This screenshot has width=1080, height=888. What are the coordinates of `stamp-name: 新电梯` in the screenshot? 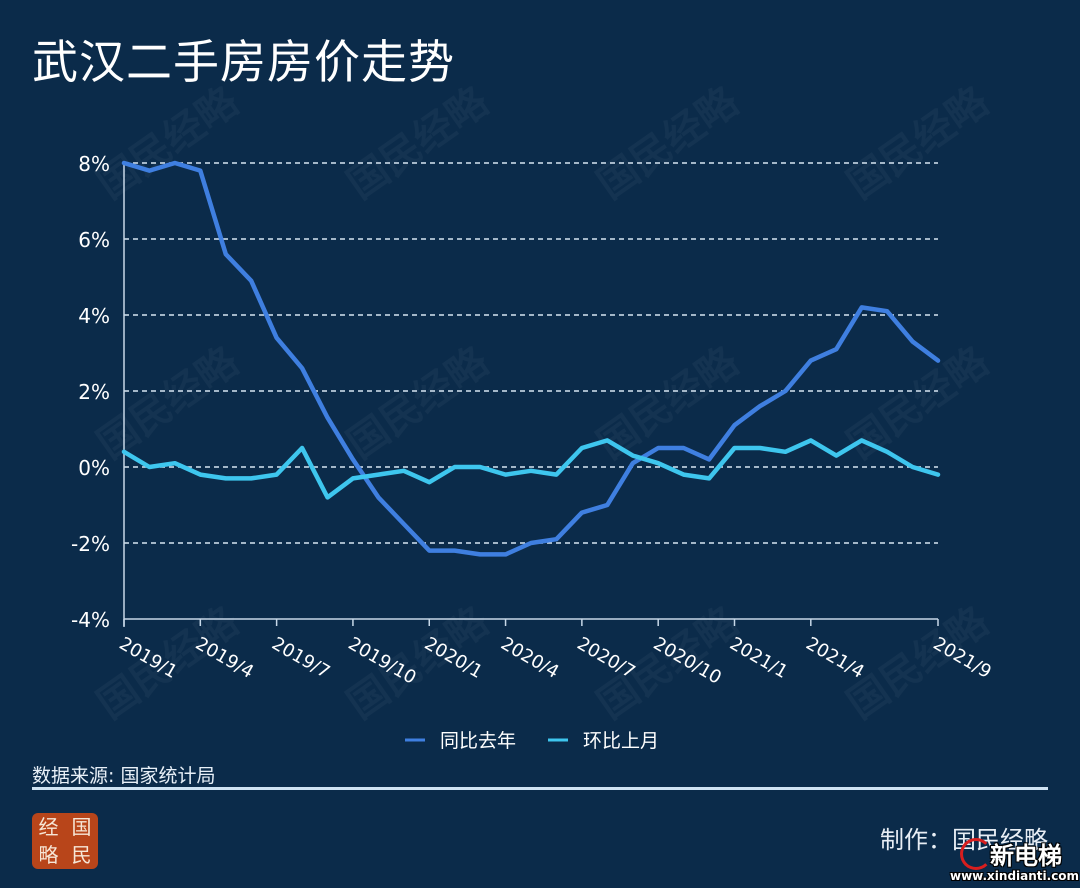 It's located at (1026, 856).